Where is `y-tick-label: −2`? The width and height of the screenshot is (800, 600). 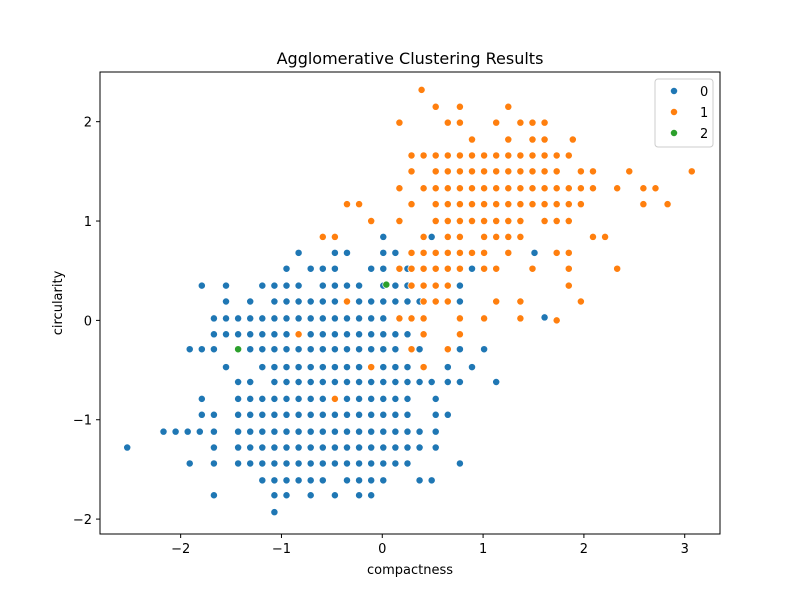 y-tick-label: −2 is located at coordinates (82, 520).